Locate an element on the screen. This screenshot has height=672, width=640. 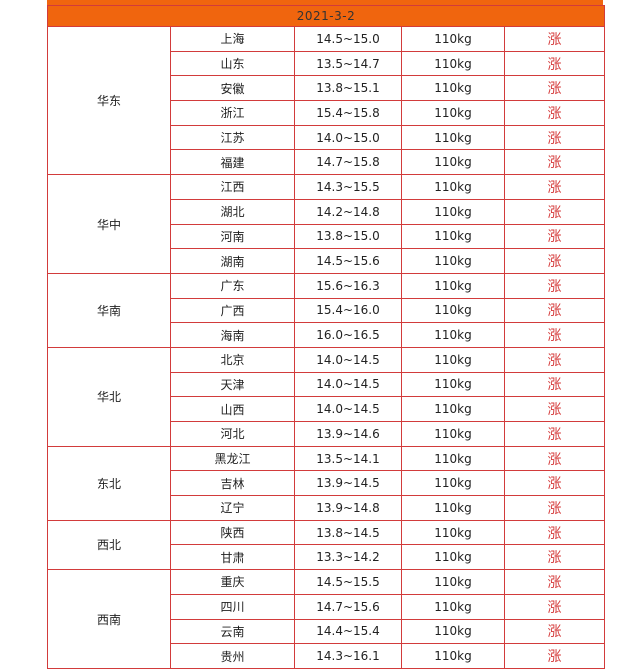
table-row: 华北 北京 14.0~14.5 110kg 涨 is located at coordinates (326, 396).